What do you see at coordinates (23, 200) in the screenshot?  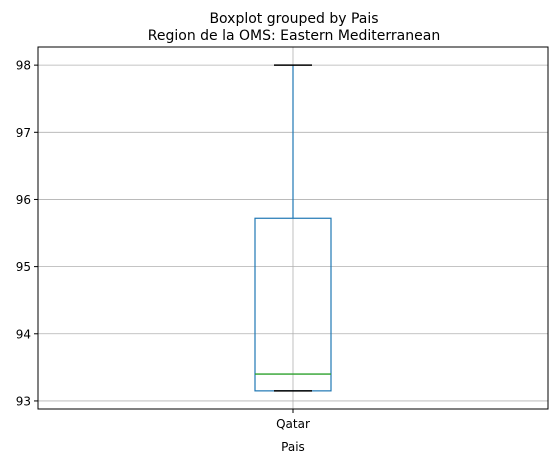 I see `y-tick-label: 96` at bounding box center [23, 200].